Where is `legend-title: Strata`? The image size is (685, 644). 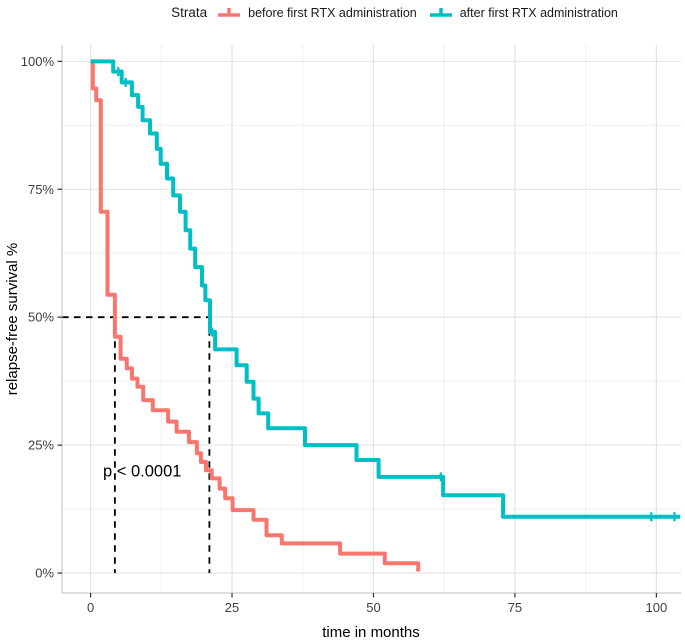
legend-title: Strata is located at coordinates (189, 12).